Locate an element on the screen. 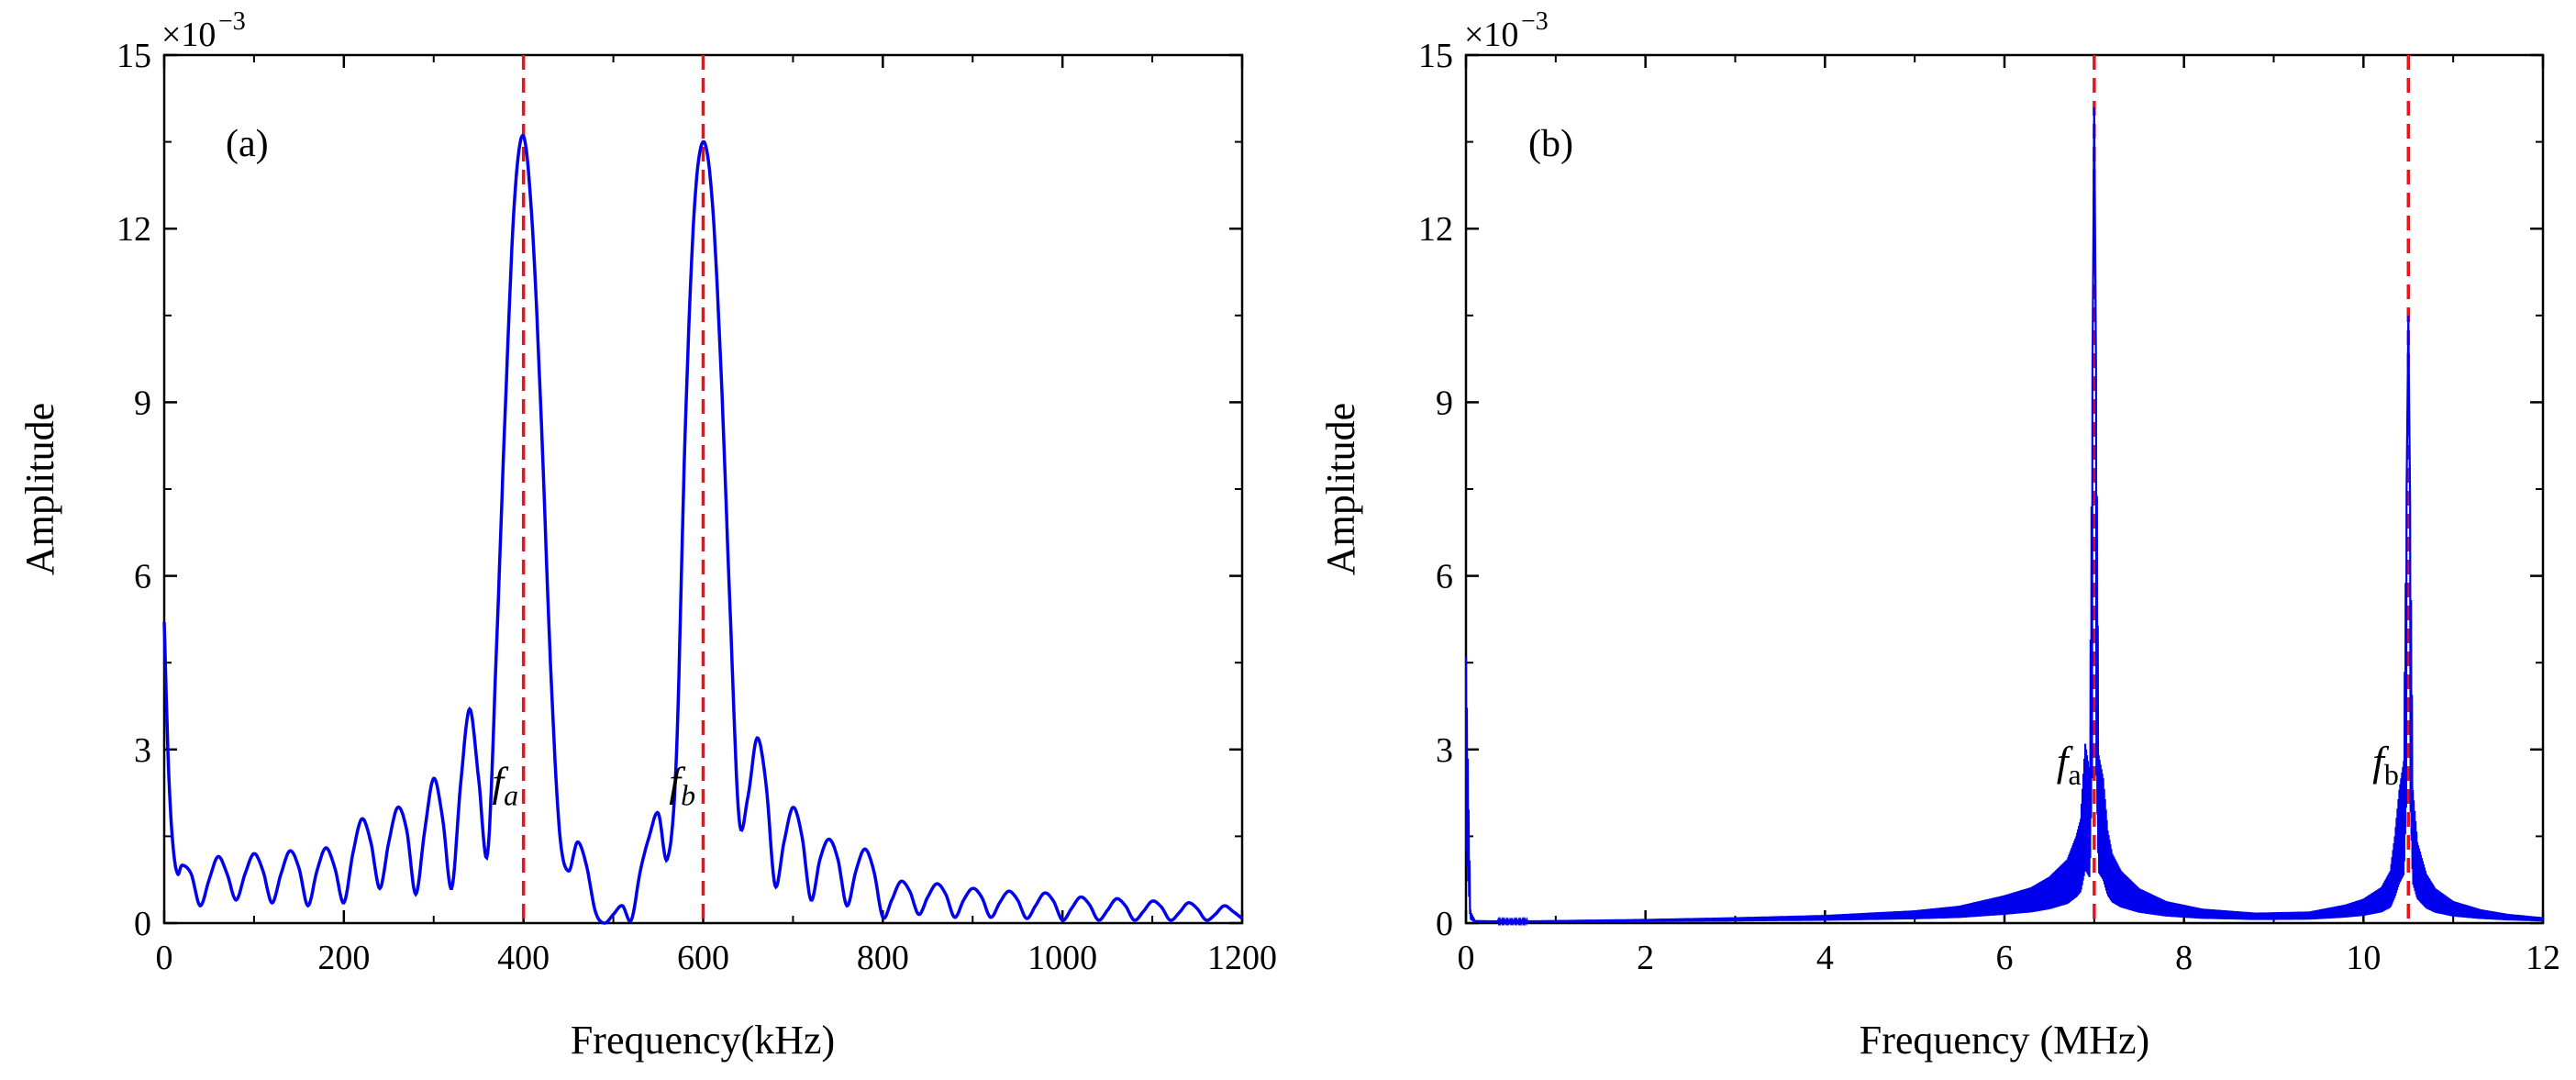 This screenshot has height=1080, width=2576. panel-a-ylabel: Amplitude is located at coordinates (39, 489).